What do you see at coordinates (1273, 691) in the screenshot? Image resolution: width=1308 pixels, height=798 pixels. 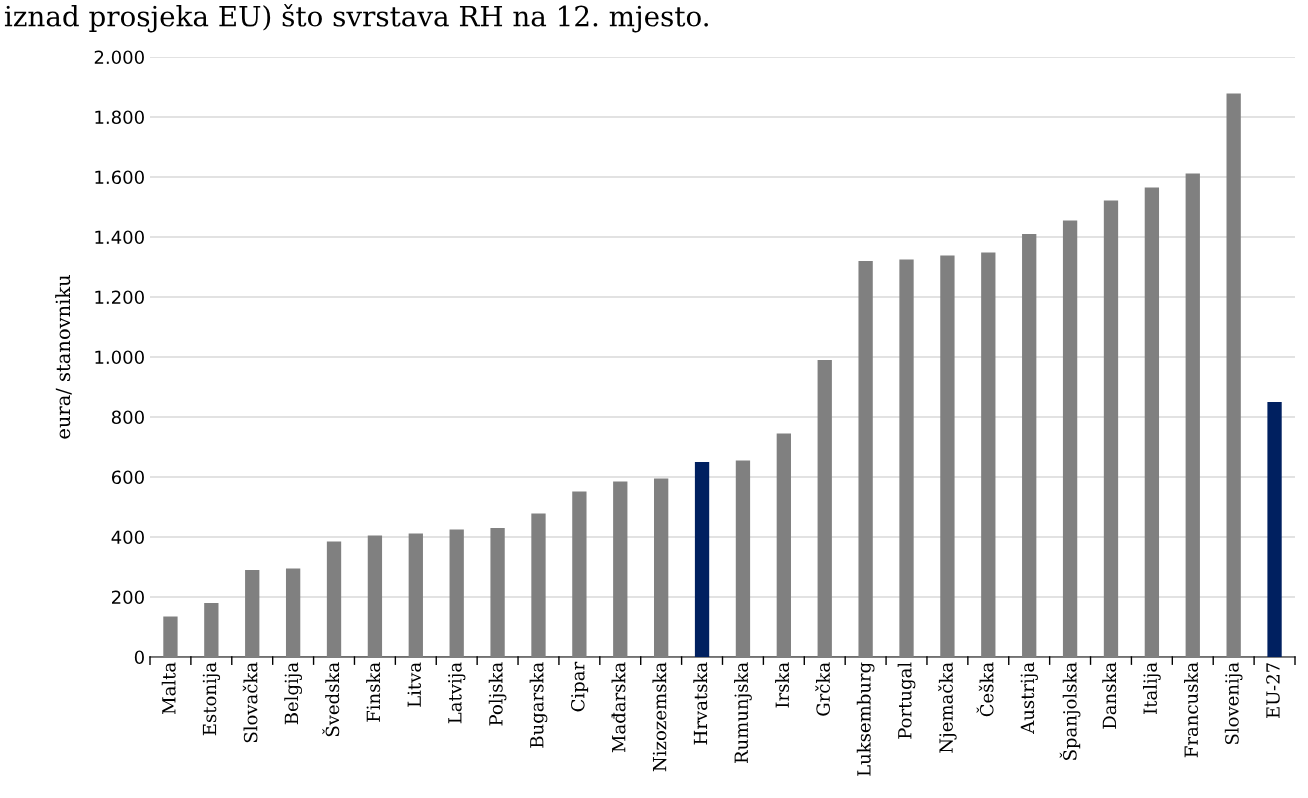 I see `x-tick-label: EU-27` at bounding box center [1273, 691].